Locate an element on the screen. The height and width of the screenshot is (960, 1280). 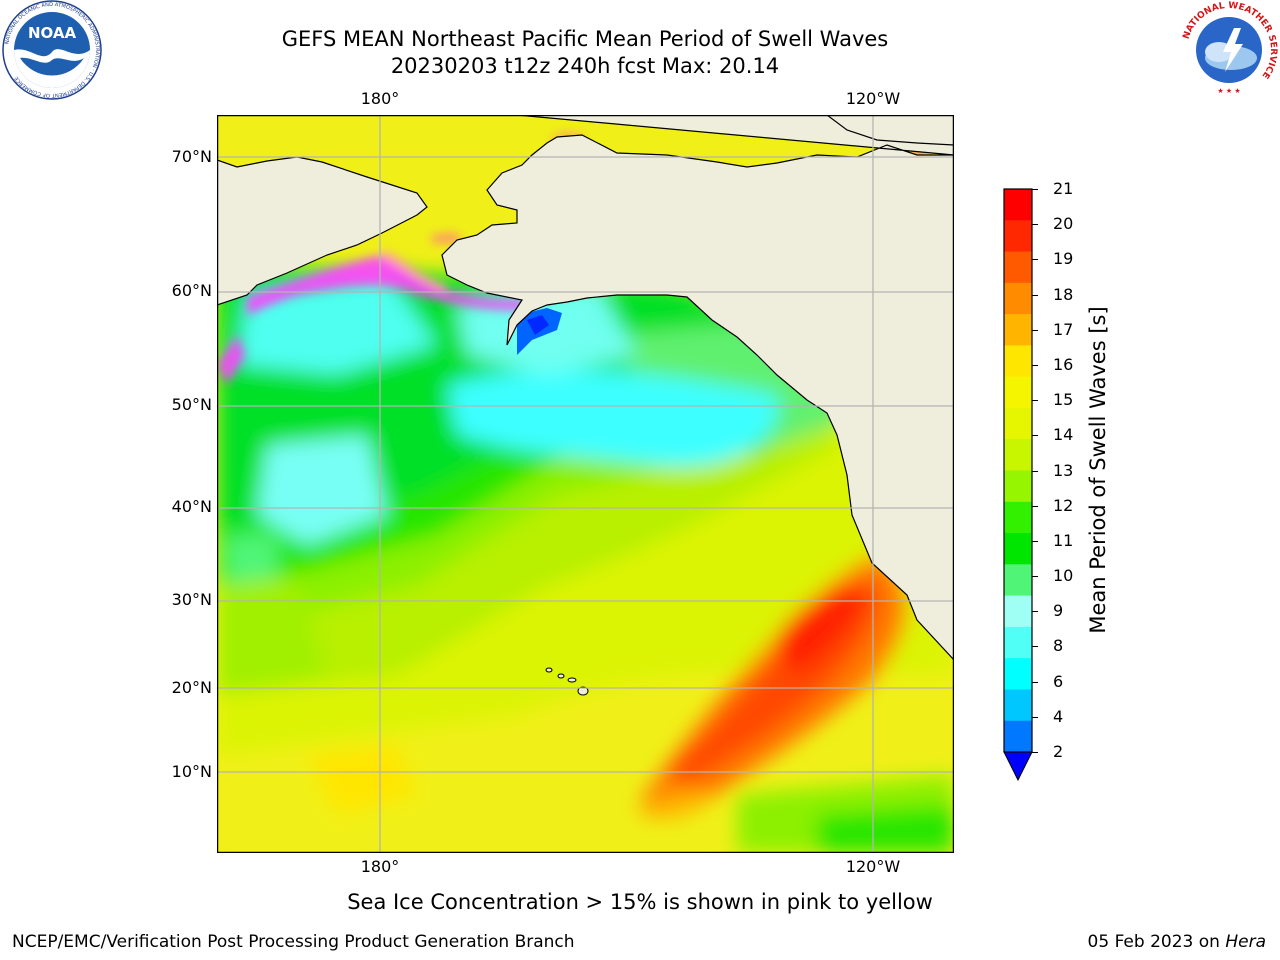
lat-label-70n: 70°N is located at coordinates (191, 156).